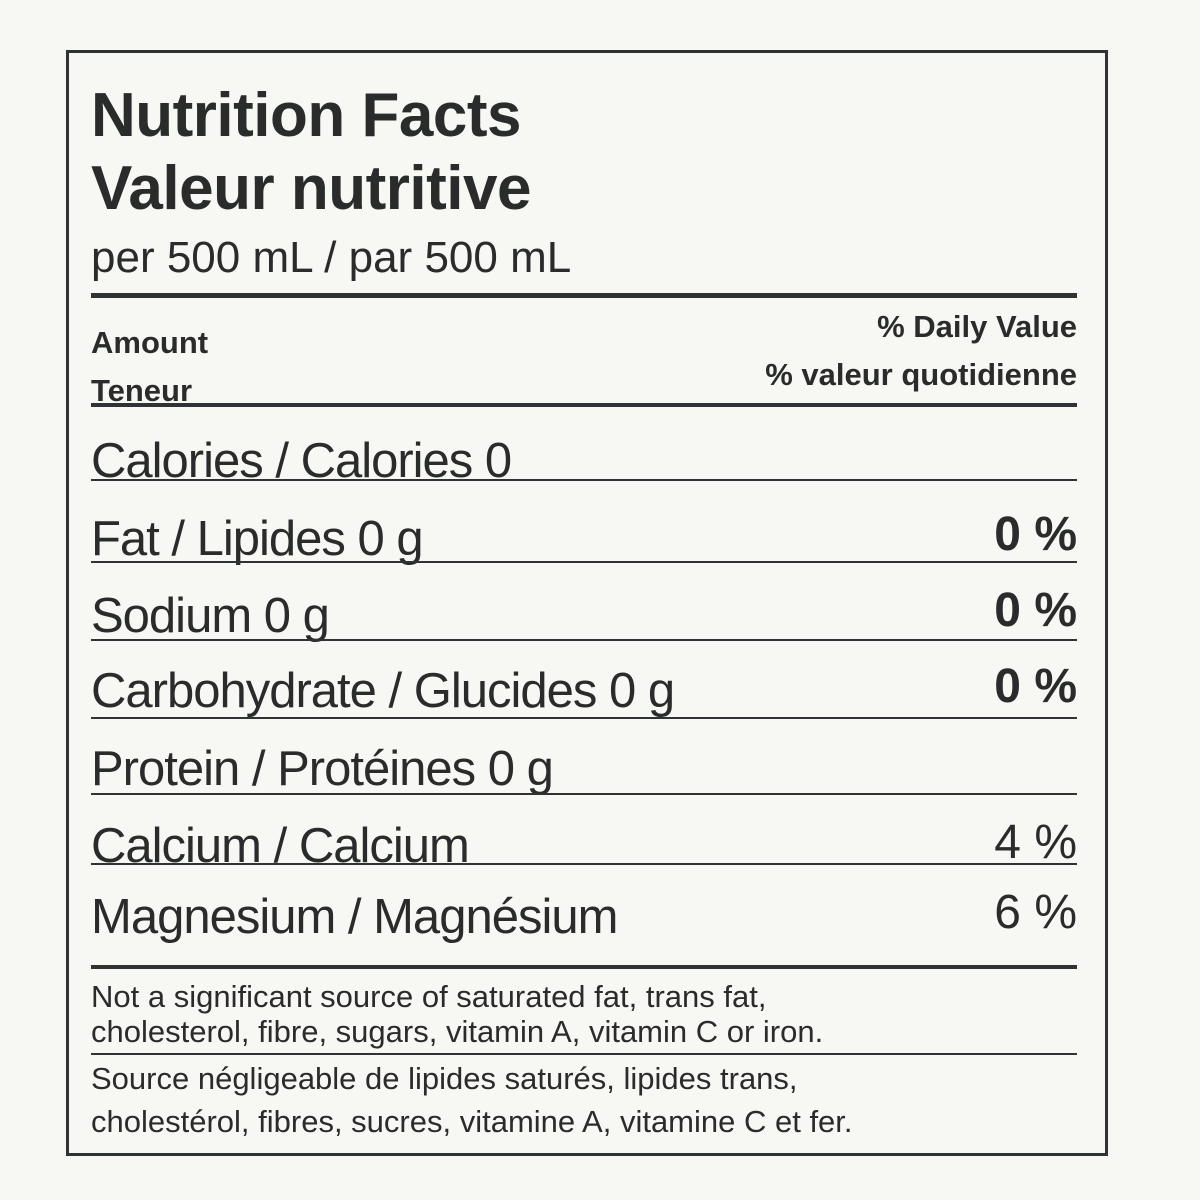  I want to click on title: Nutrition Facts, so click(306, 115).